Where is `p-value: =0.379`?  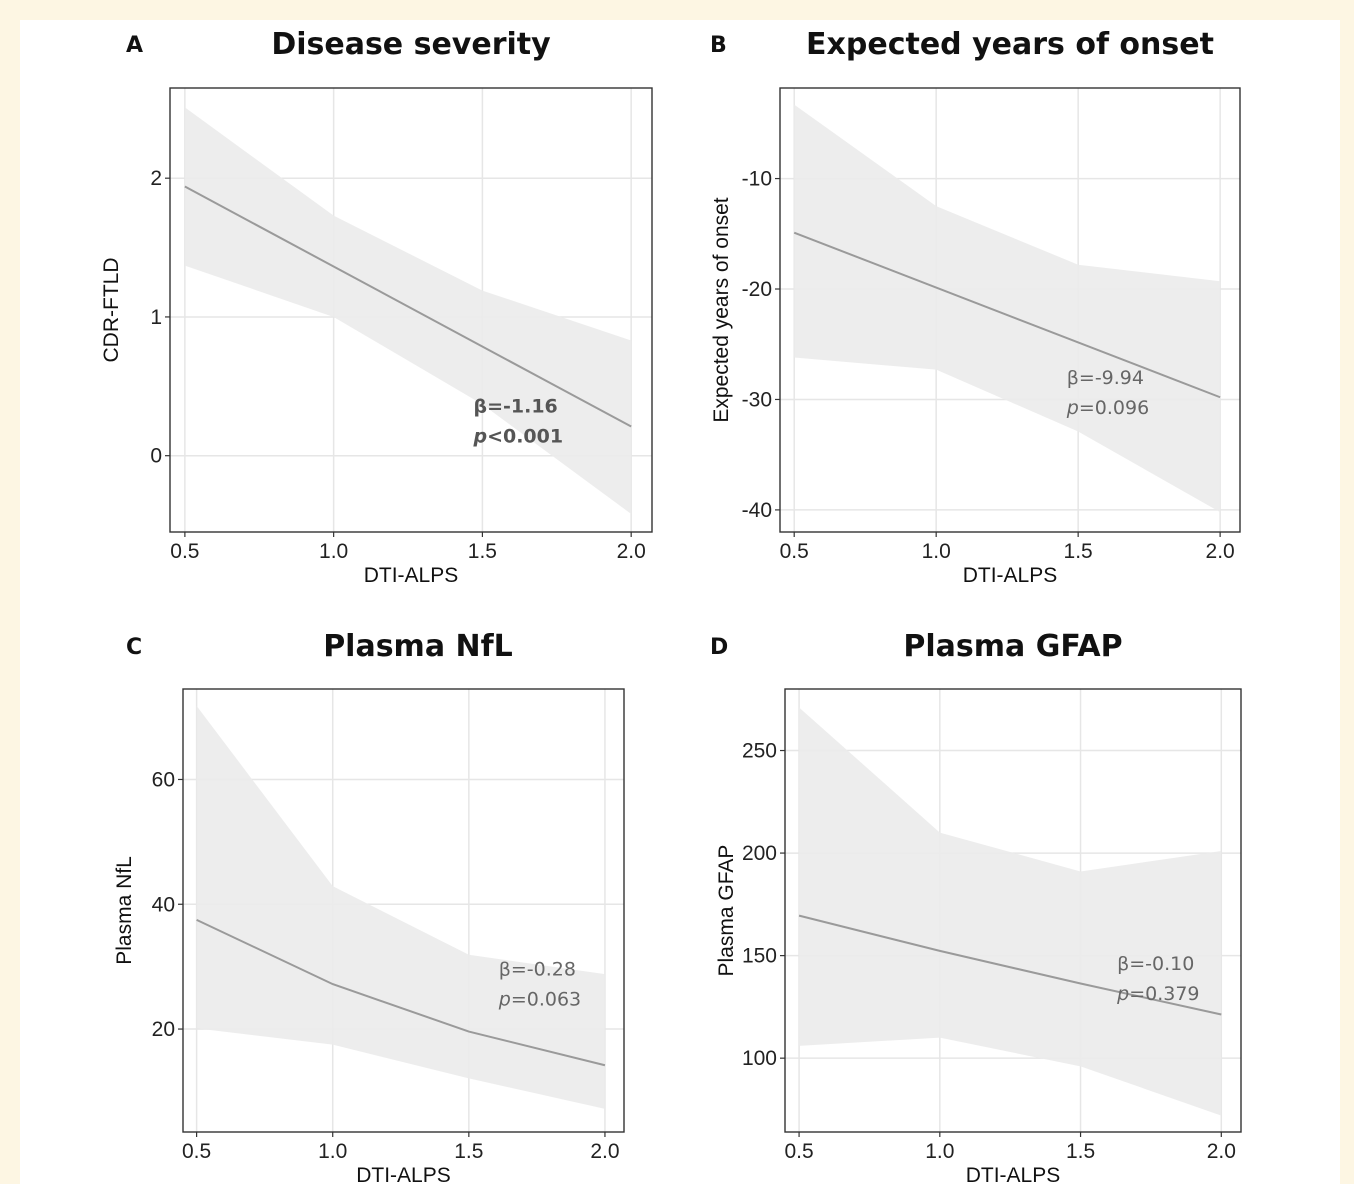 p-value: =0.379 is located at coordinates (1164, 994).